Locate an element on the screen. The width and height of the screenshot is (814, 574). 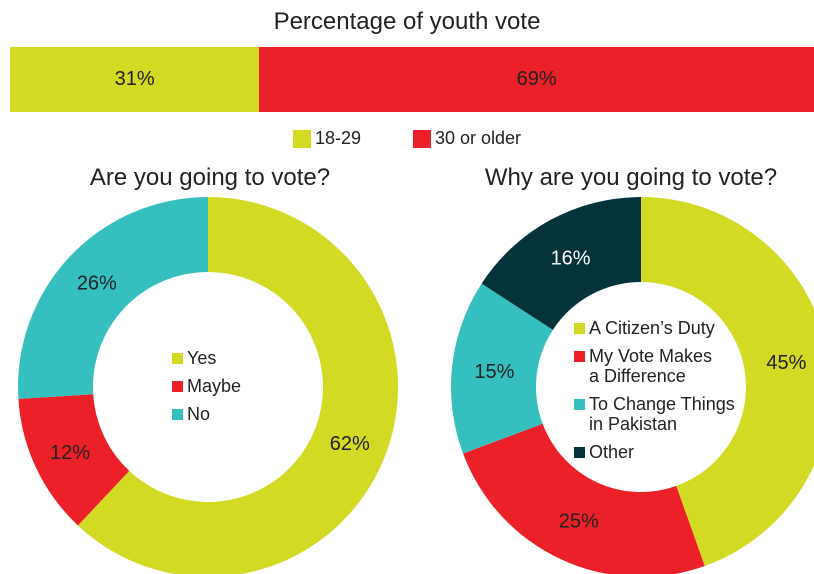
slice-data-label: 12% is located at coordinates (70, 453).